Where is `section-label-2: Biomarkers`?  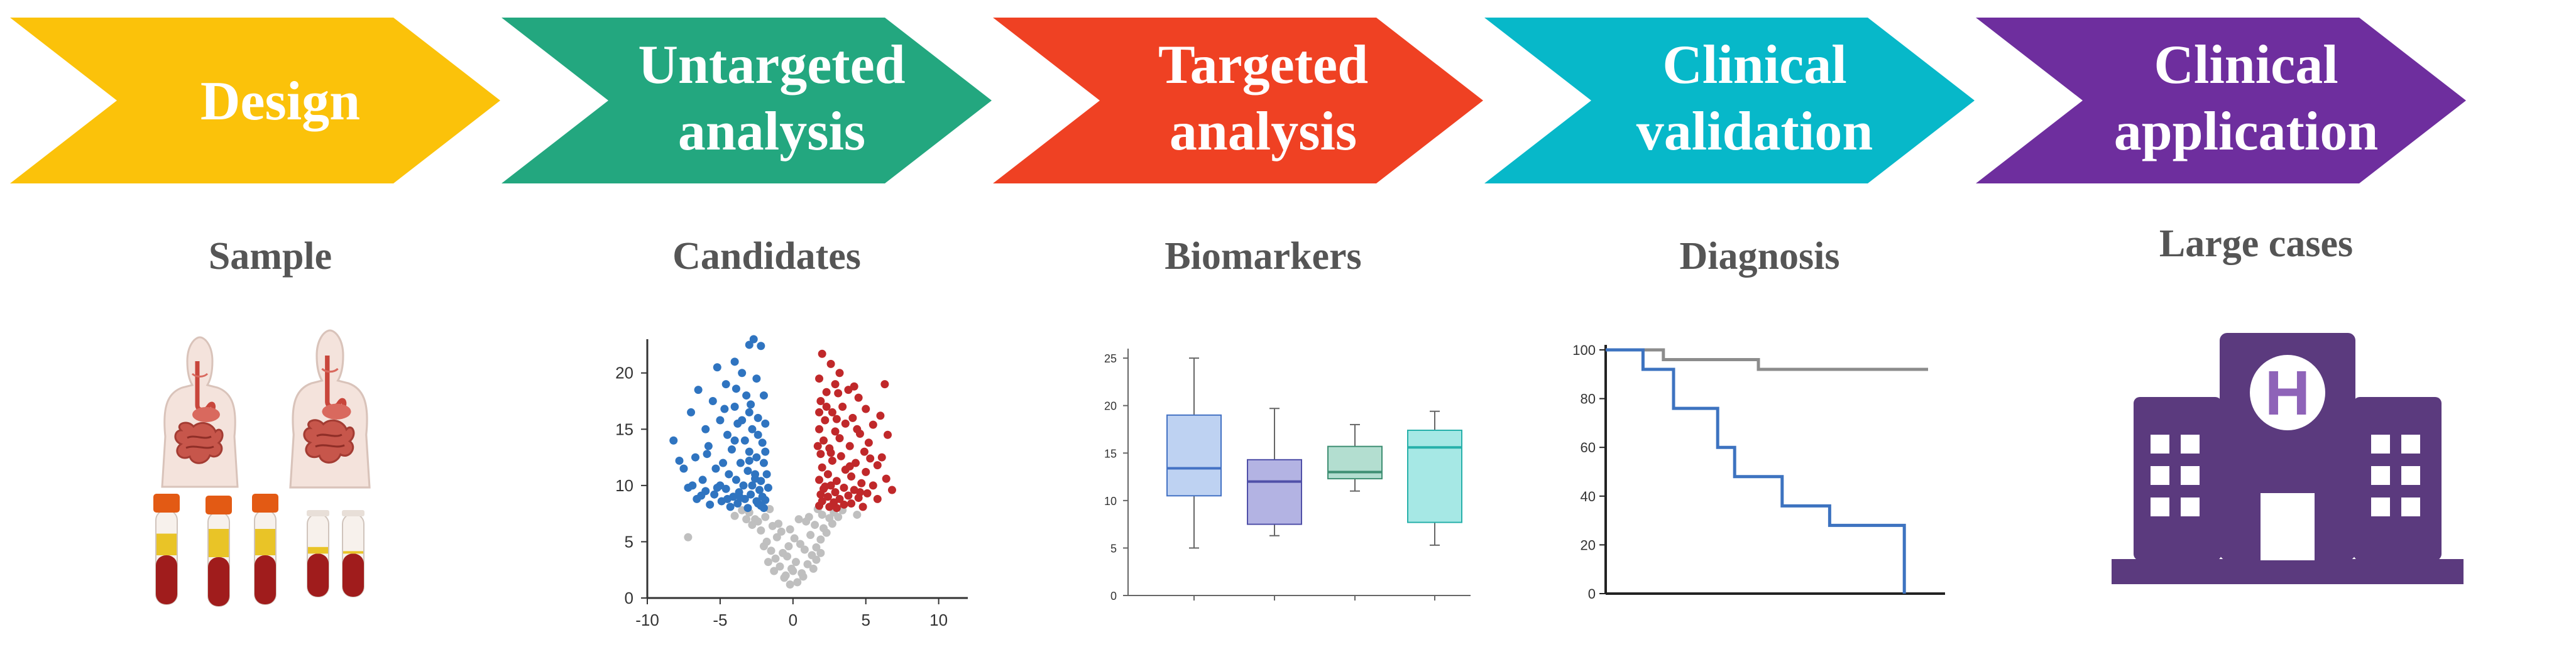
section-label-2: Biomarkers is located at coordinates (1263, 256).